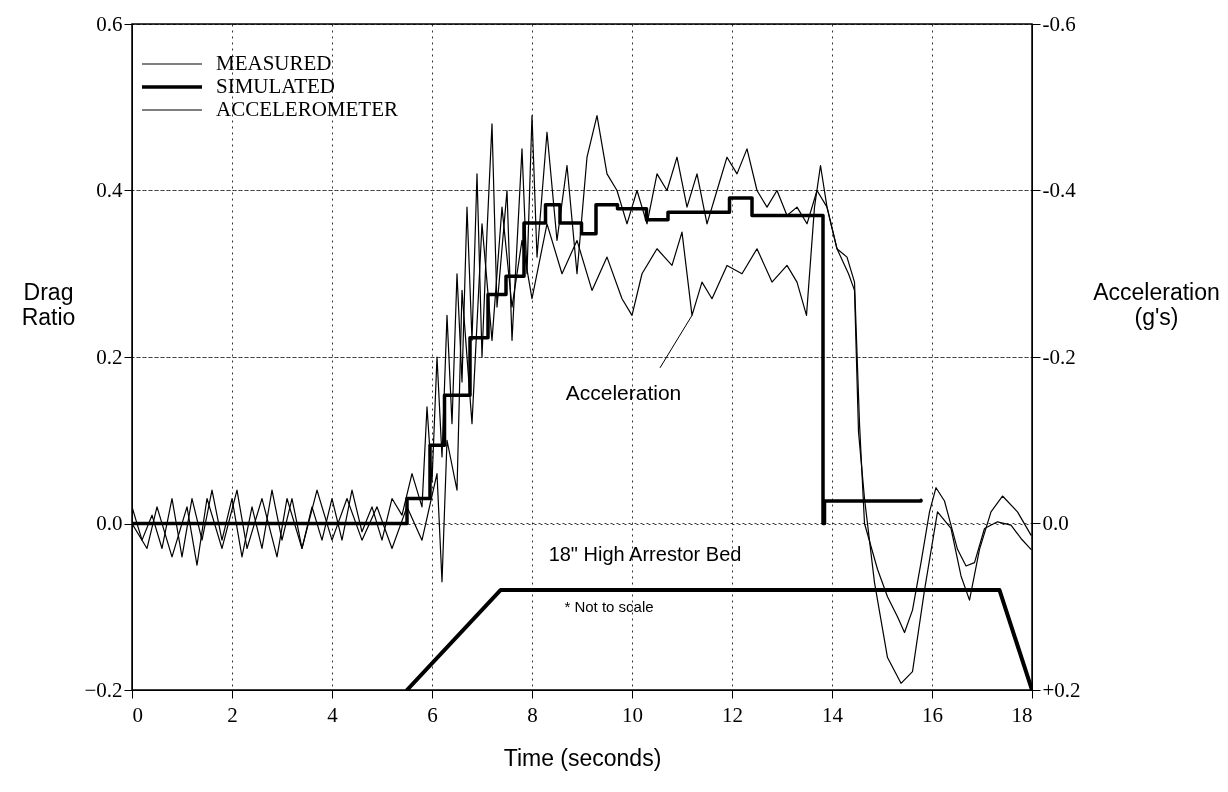 Image resolution: width=1228 pixels, height=792 pixels. What do you see at coordinates (103, 689) in the screenshot?
I see `y-tick-label: −0.2` at bounding box center [103, 689].